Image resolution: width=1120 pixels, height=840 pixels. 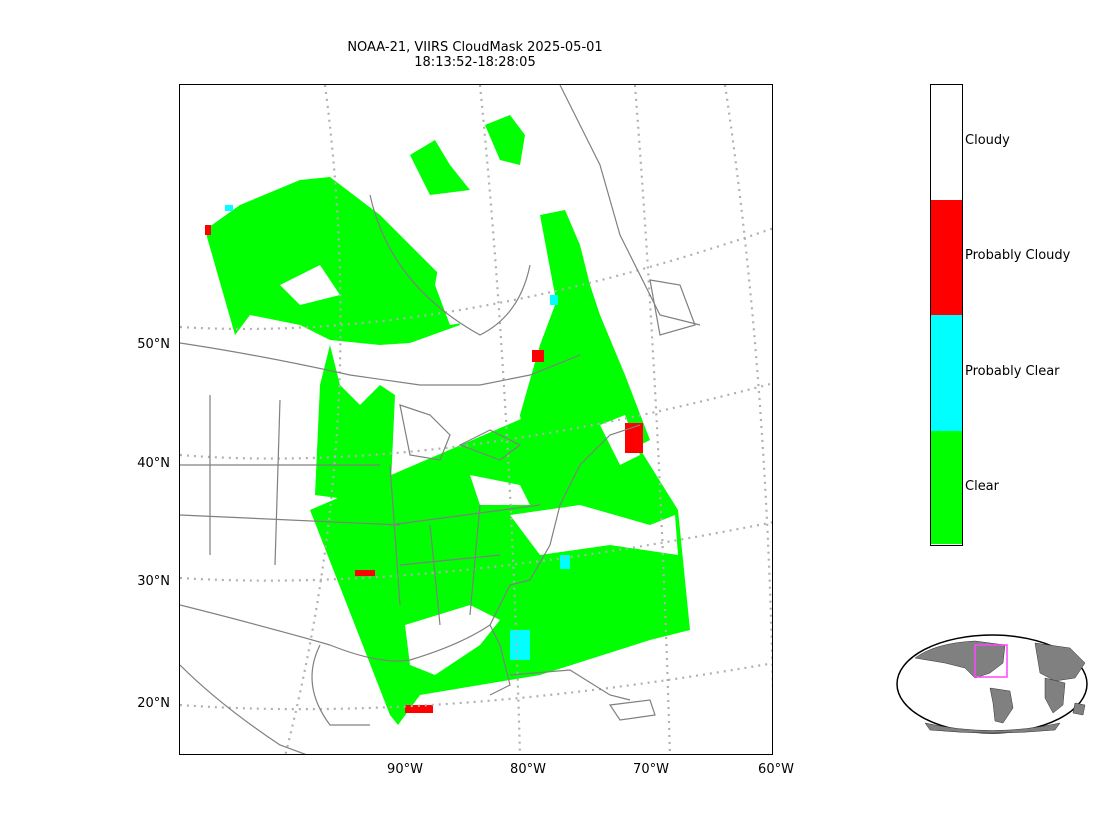 What do you see at coordinates (340, 685) in the screenshot?
I see `coast-yucatan` at bounding box center [340, 685].